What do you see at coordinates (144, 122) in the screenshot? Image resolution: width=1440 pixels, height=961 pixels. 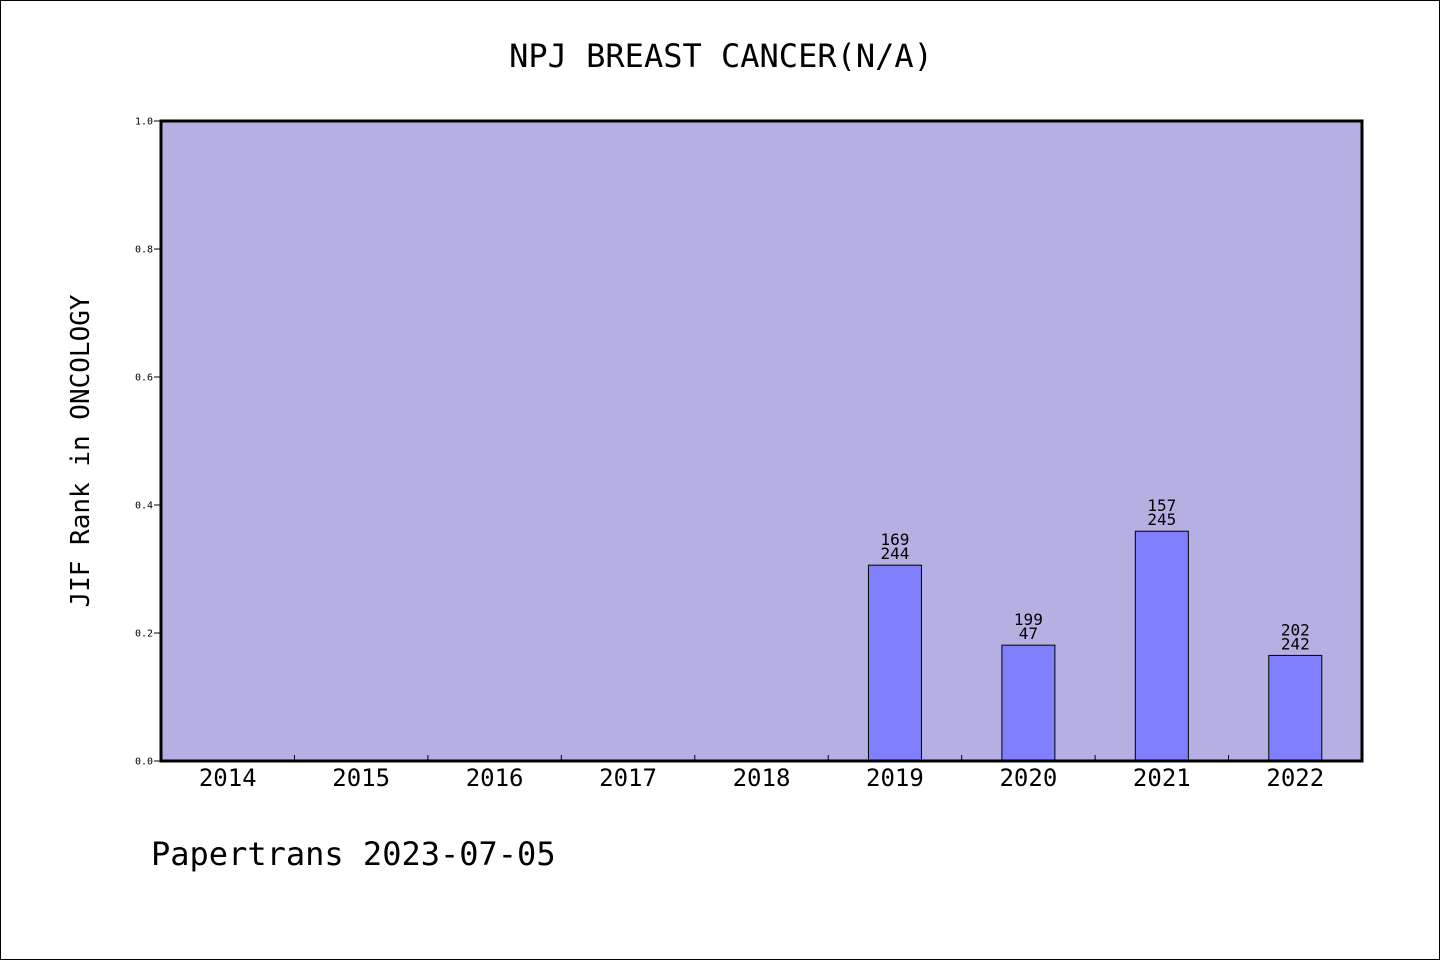 I see `y-tick-label: 1.0` at bounding box center [144, 122].